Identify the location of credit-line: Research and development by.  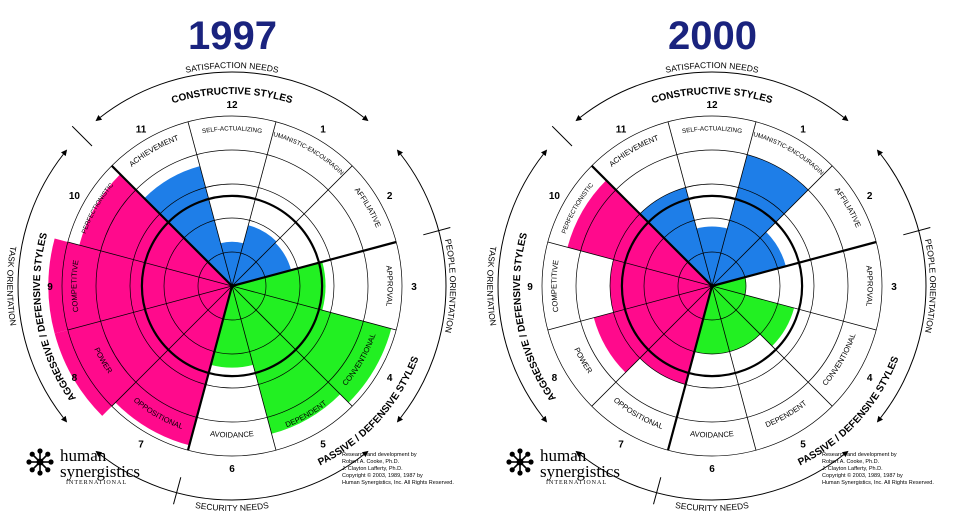
(379, 455).